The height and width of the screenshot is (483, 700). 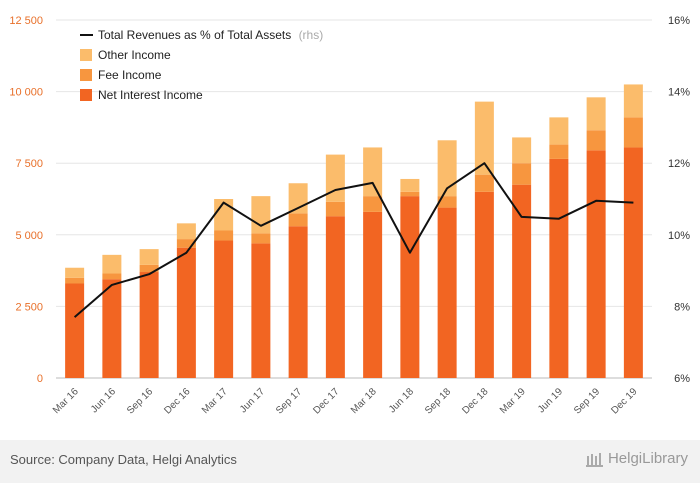 I want to click on x-tick-label: Jun 19, so click(x=550, y=400).